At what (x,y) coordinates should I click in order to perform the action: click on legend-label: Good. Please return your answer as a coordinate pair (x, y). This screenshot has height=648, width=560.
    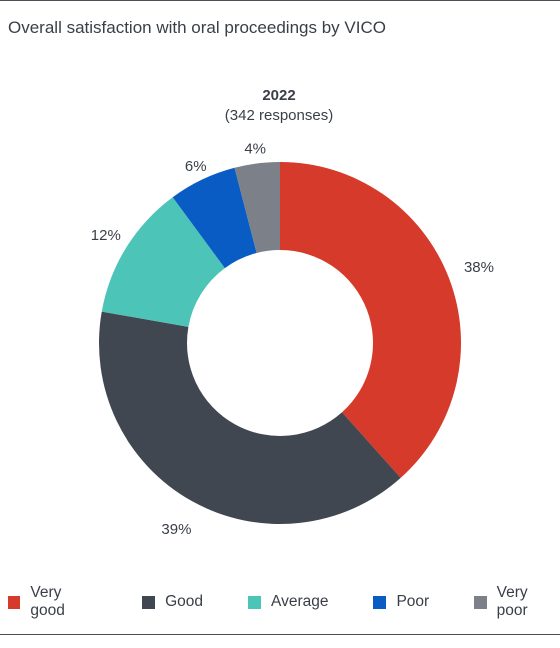
    Looking at the image, I should click on (184, 602).